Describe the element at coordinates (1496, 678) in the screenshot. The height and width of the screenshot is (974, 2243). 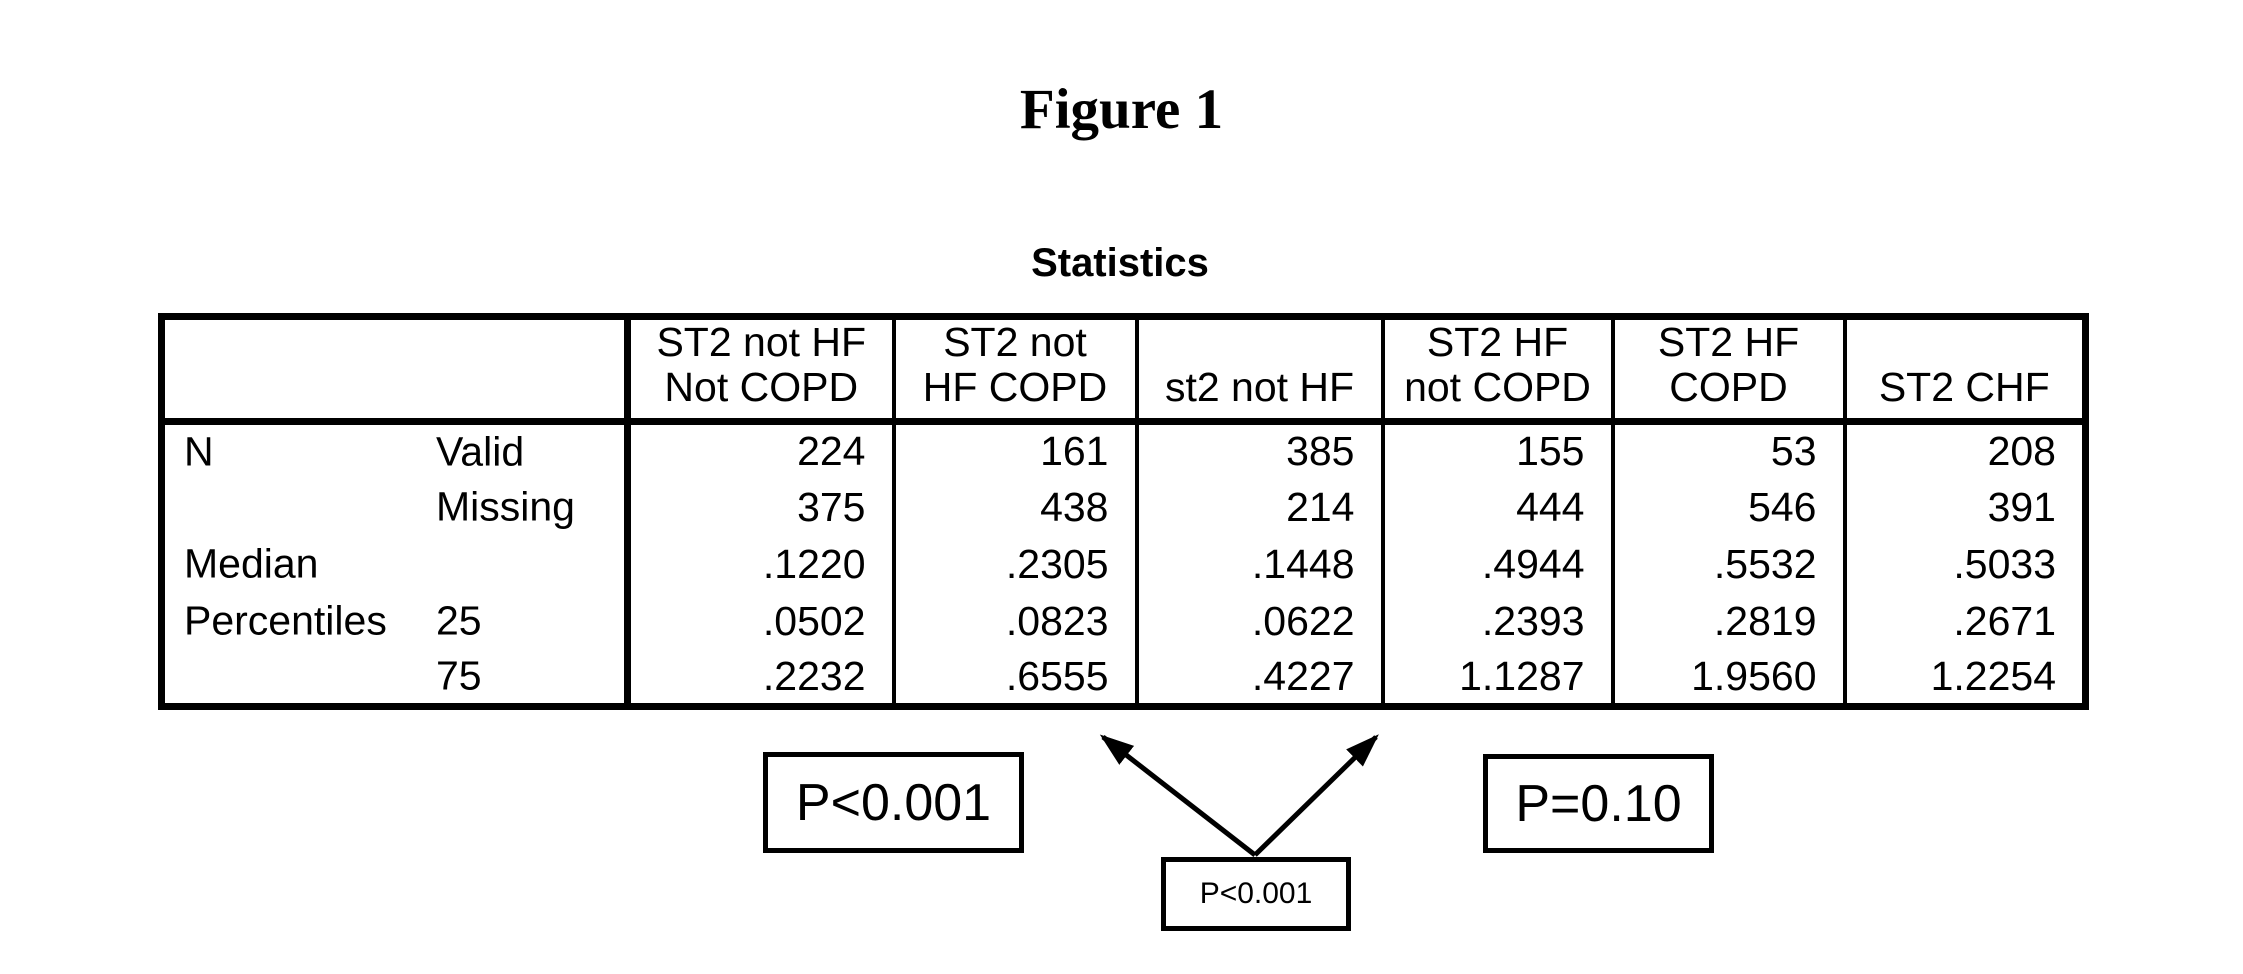
I see `table-cell: 1.1287` at that location.